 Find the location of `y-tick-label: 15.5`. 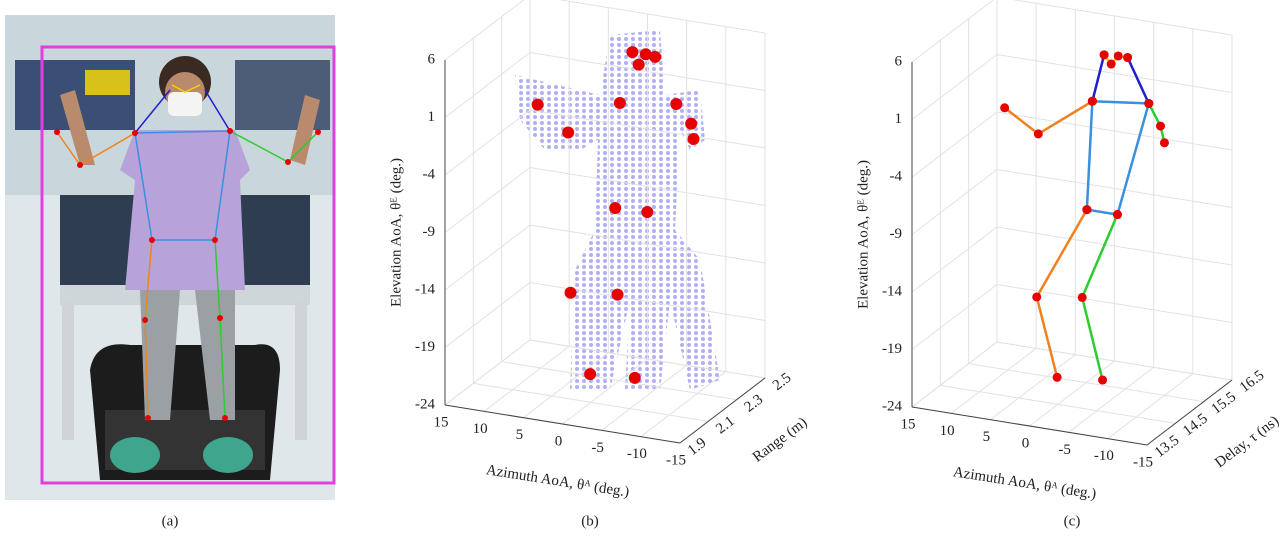

y-tick-label: 15.5 is located at coordinates (1224, 403).